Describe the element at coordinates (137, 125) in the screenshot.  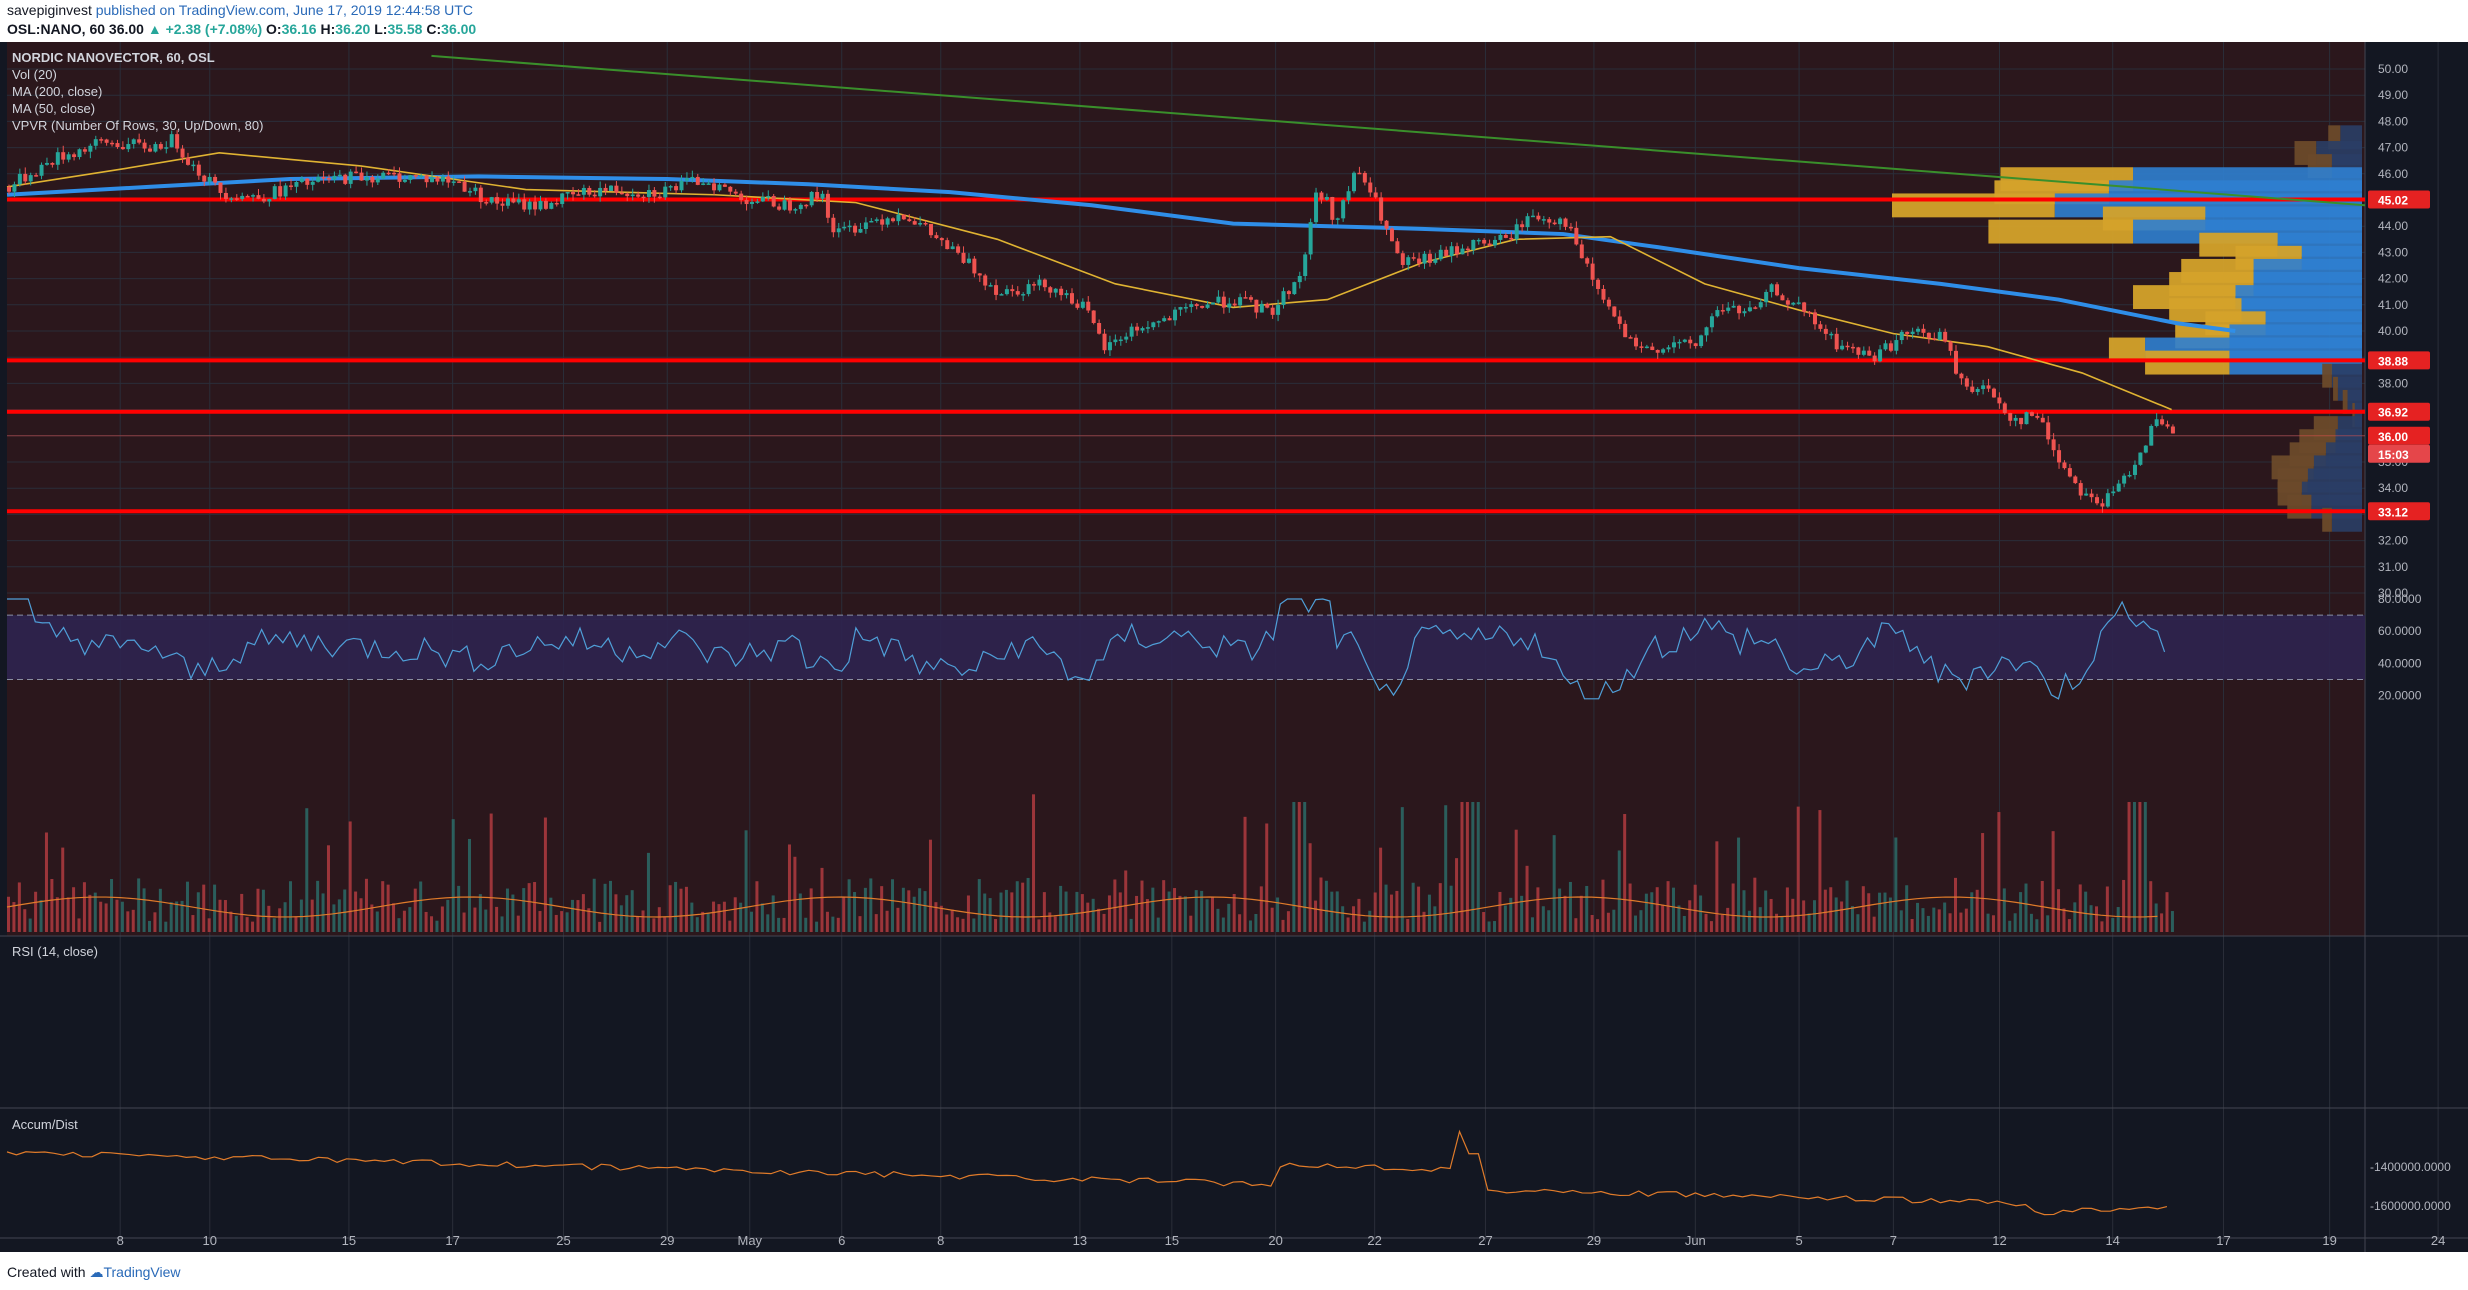
I see `legend-item-vpvr: VPVR (Number Of Rows, 30, Up/Down, 80)` at that location.